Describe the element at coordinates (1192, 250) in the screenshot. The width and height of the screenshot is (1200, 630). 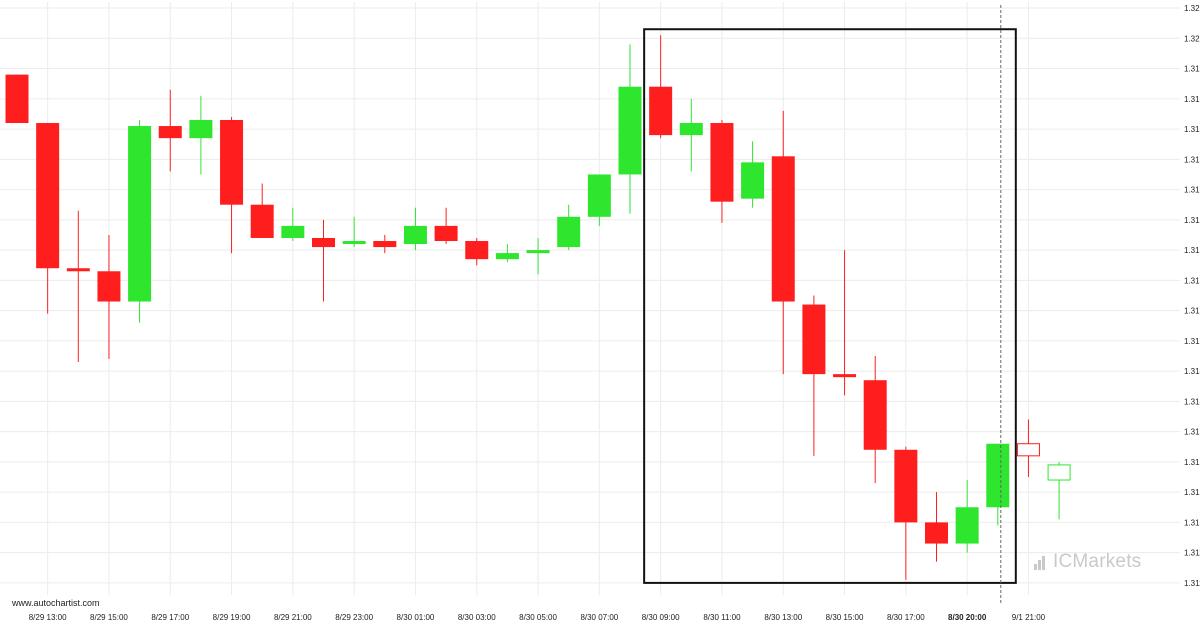
I see `y-tick-label: 1.3165` at that location.